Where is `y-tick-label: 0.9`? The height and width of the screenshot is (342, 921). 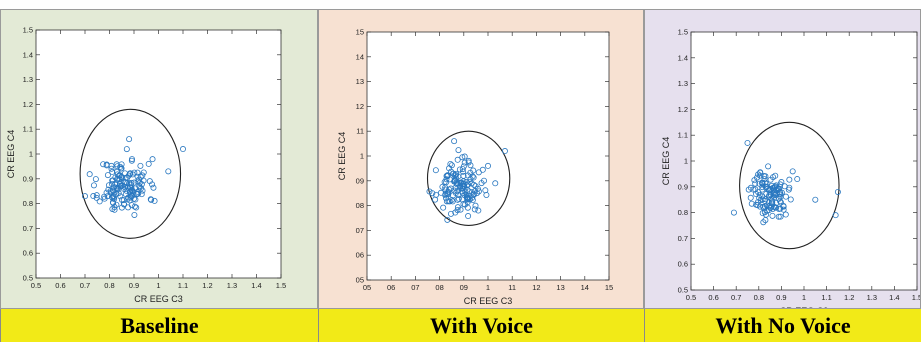 y-tick-label: 0.9 is located at coordinates (683, 186).